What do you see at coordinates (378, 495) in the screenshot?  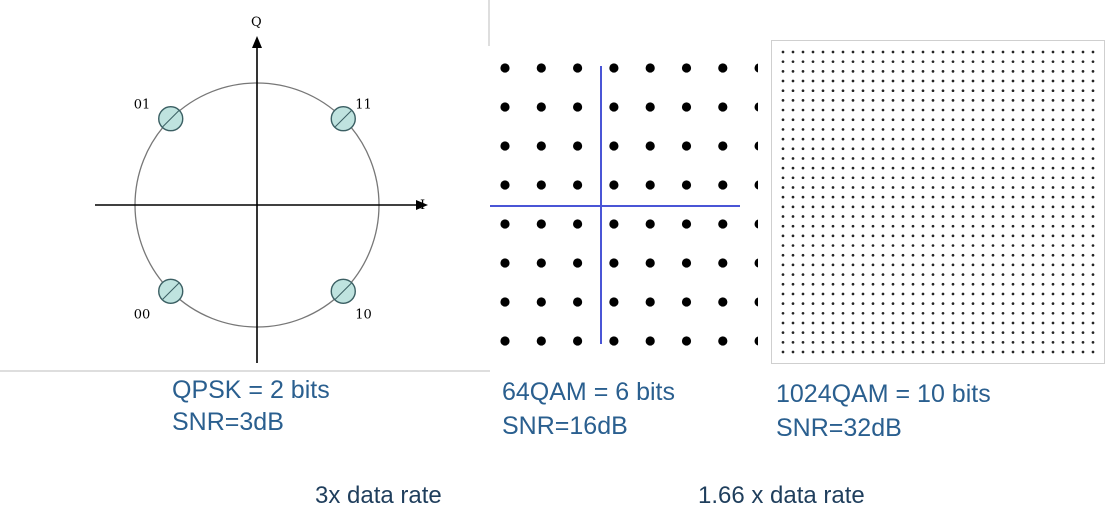 I see `data-rate-comparison-qpsk-to-64qam: 3x data rate` at bounding box center [378, 495].